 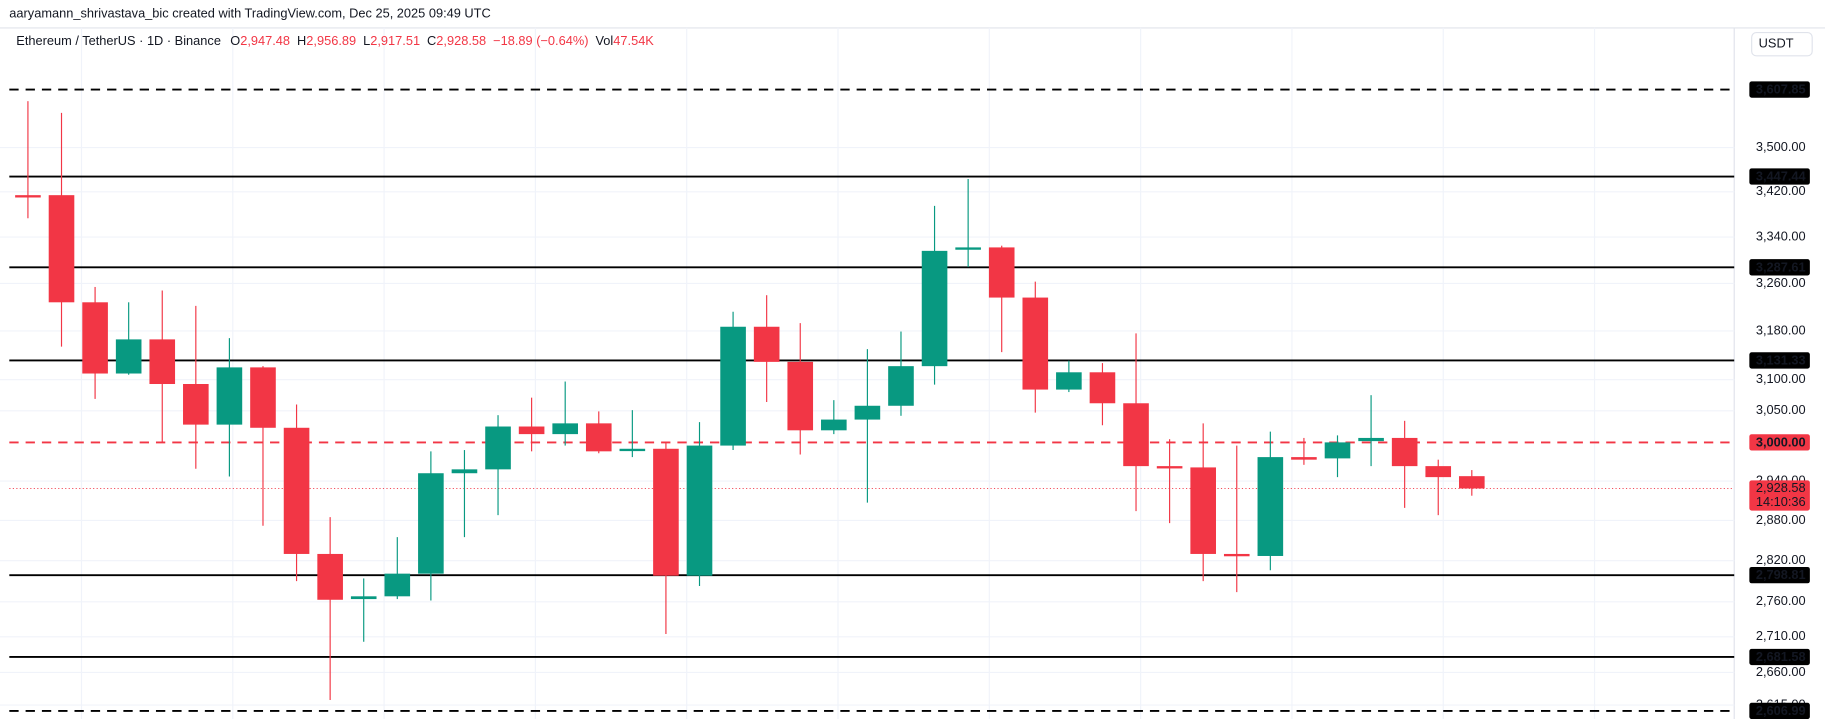 What do you see at coordinates (1776, 43) in the screenshot?
I see `currency-label: USDT` at bounding box center [1776, 43].